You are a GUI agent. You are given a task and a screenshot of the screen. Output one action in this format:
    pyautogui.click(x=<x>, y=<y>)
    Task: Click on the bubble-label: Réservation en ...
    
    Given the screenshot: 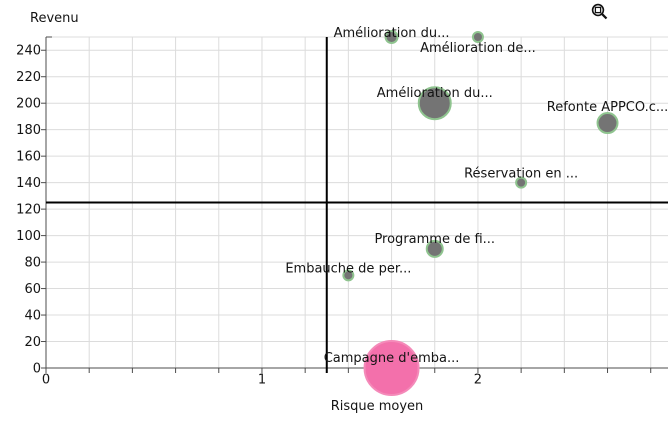 What is the action you would take?
    pyautogui.click(x=521, y=174)
    